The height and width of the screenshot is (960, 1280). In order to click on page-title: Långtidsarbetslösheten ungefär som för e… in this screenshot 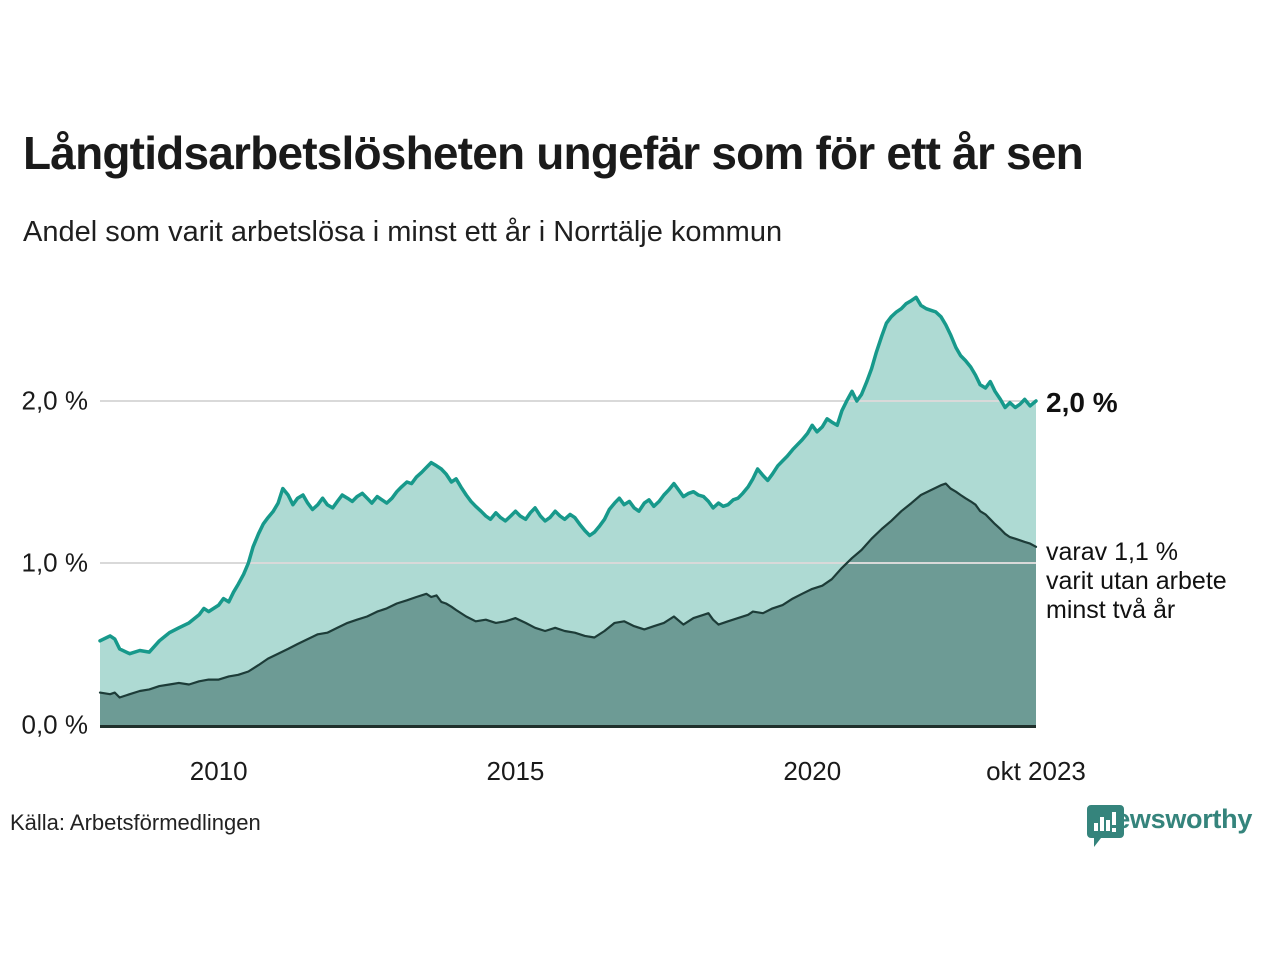, I will do `click(553, 153)`.